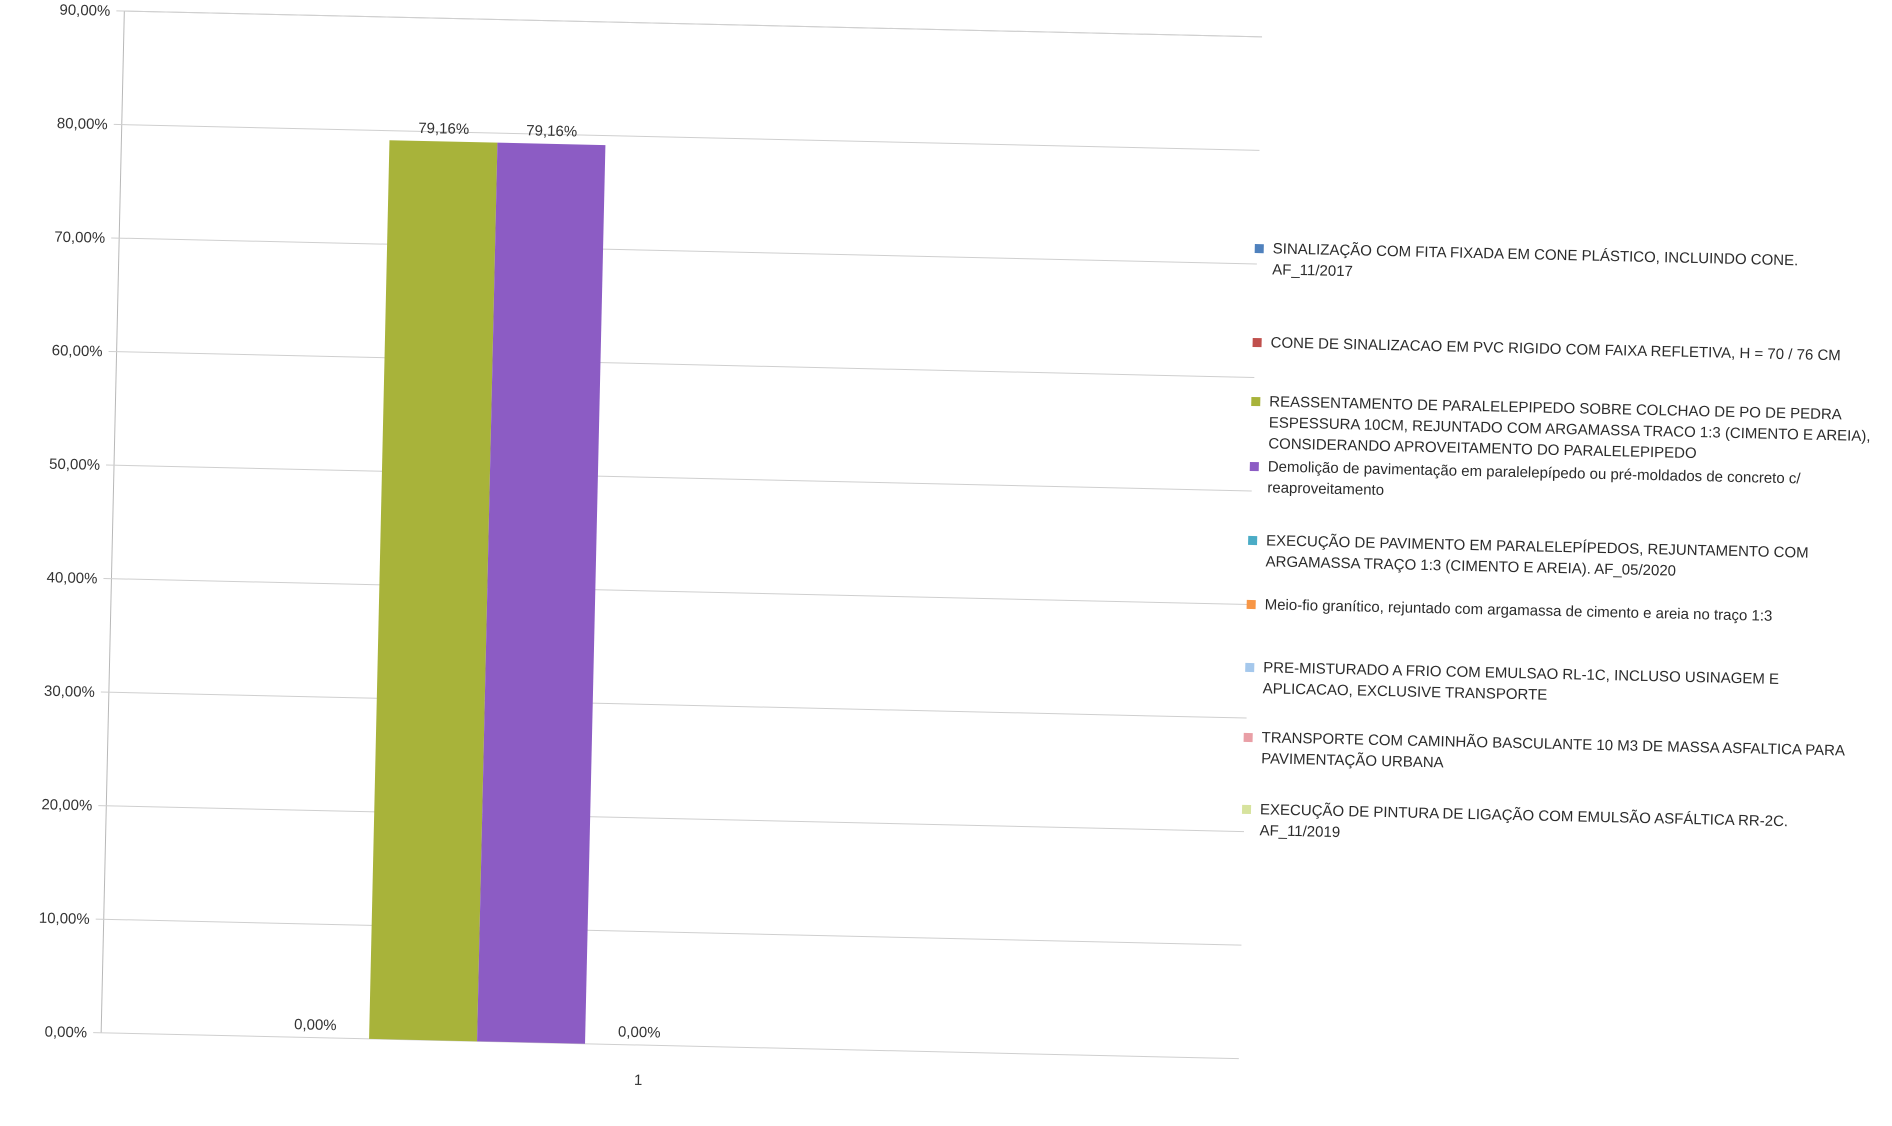 This screenshot has height=1126, width=1892. I want to click on y-tick-label: 0,00%, so click(65, 1033).